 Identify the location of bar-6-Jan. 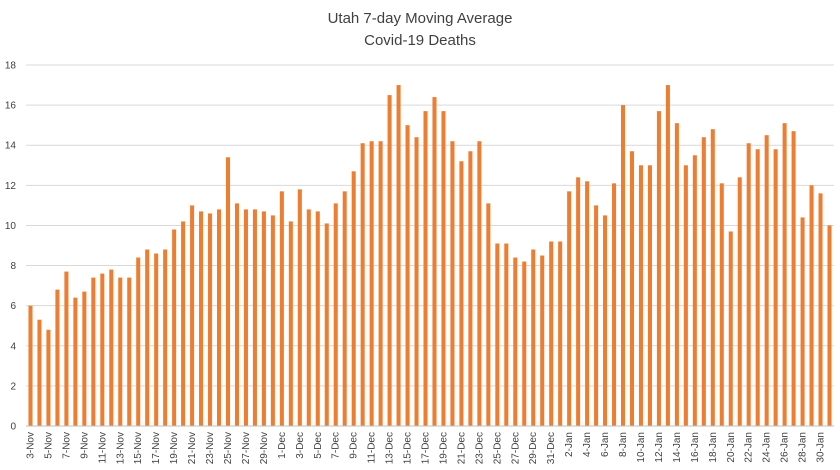
(605, 320).